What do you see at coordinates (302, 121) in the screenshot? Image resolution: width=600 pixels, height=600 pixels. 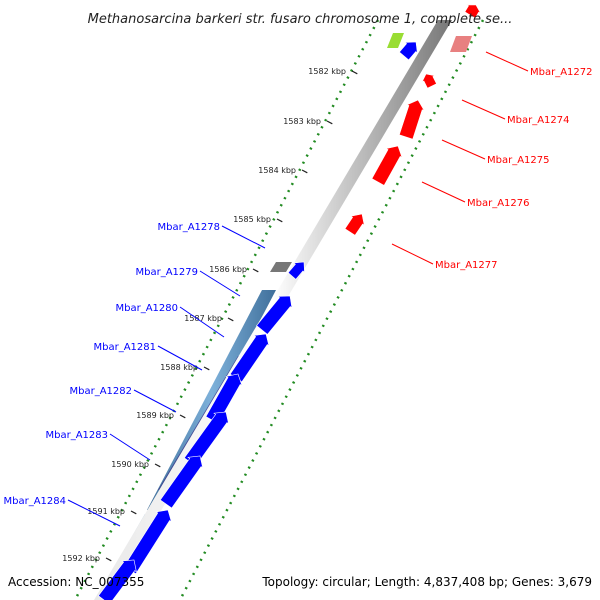 I see `tick-label: 1583 kbp` at bounding box center [302, 121].